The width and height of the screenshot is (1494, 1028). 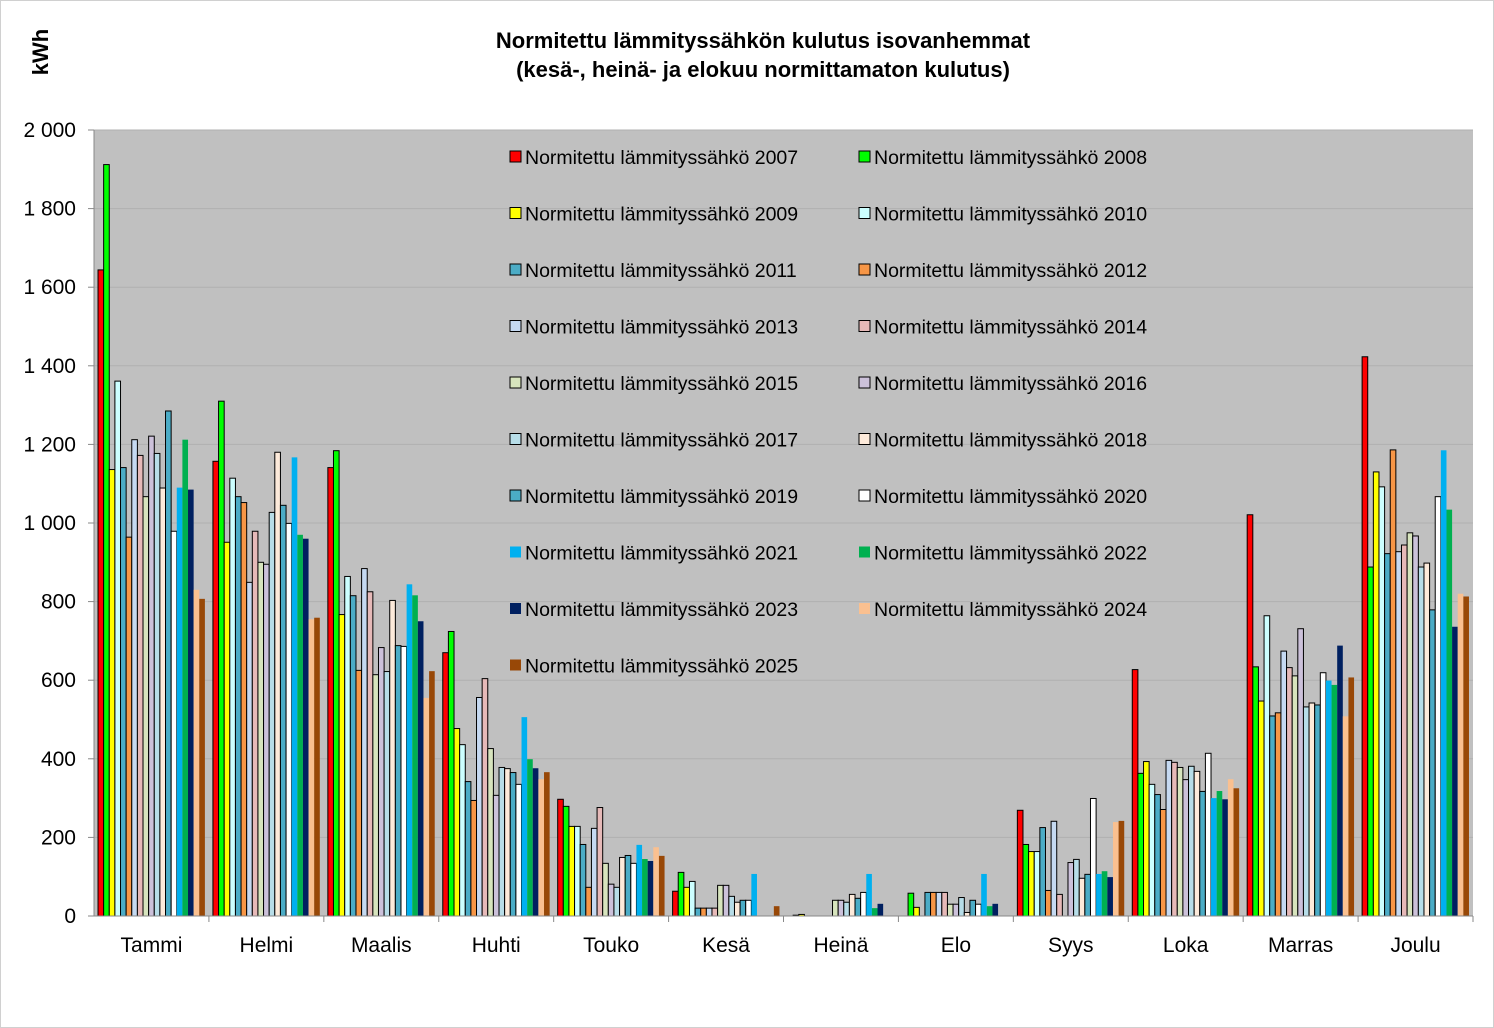 I want to click on bar-2021-helmi, so click(x=294, y=686).